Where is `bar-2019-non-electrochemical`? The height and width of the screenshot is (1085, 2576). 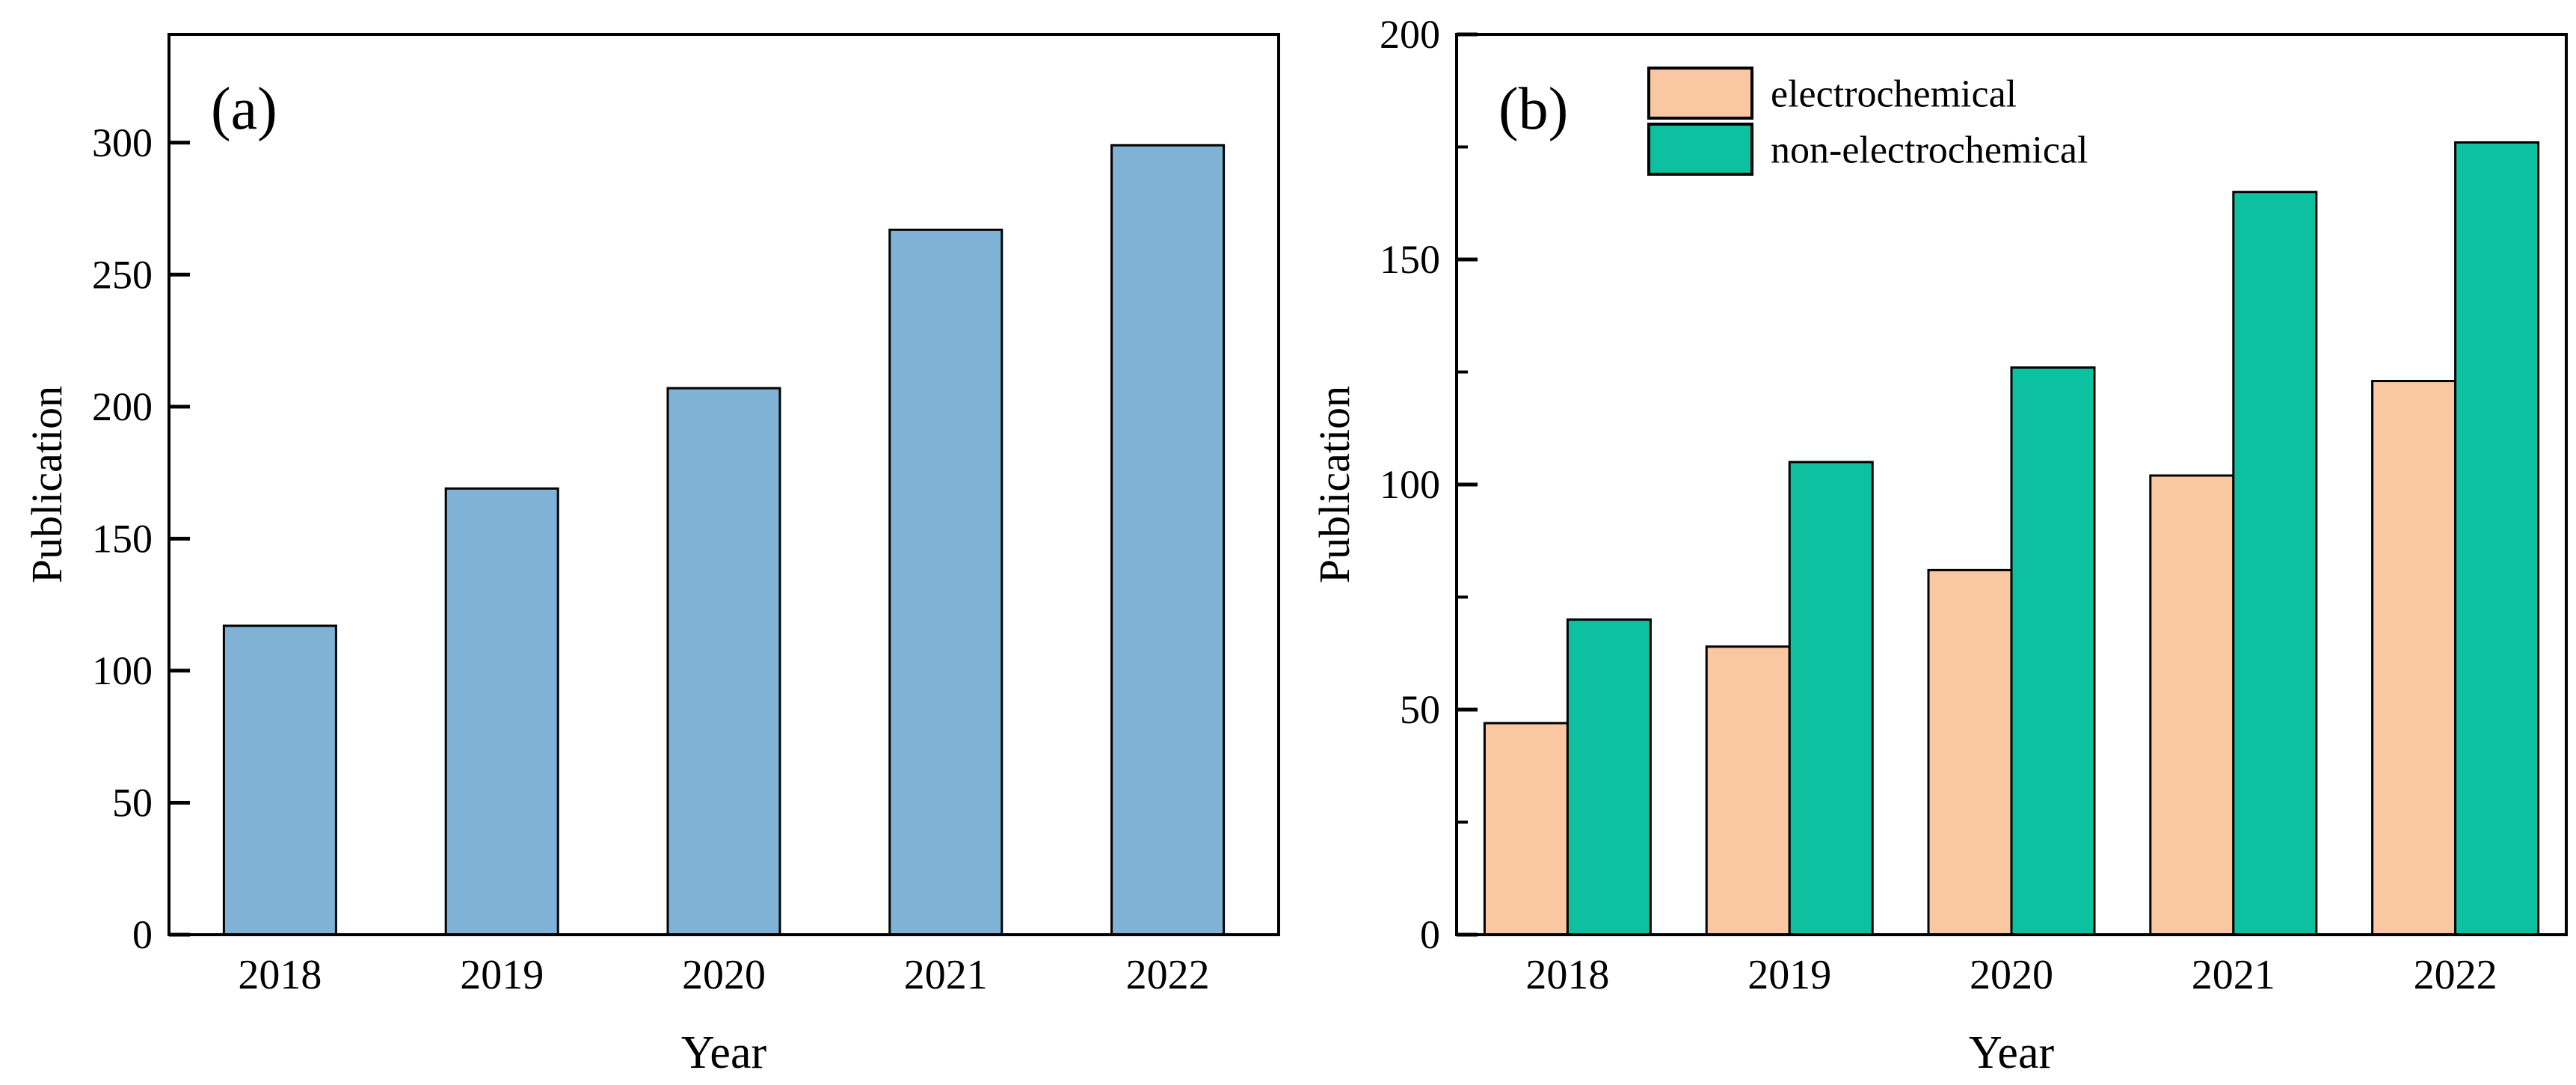
bar-2019-non-electrochemical is located at coordinates (1831, 699).